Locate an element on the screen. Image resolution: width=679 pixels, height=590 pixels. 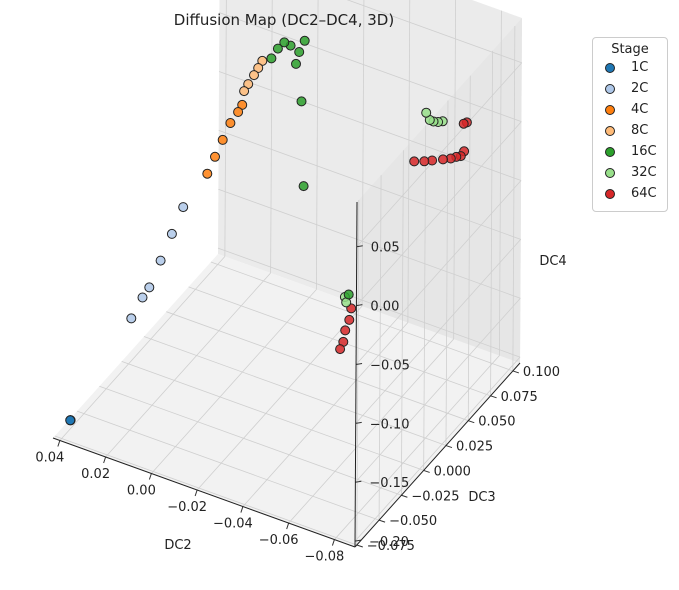
y-axis-label: DC3 is located at coordinates (481, 497).